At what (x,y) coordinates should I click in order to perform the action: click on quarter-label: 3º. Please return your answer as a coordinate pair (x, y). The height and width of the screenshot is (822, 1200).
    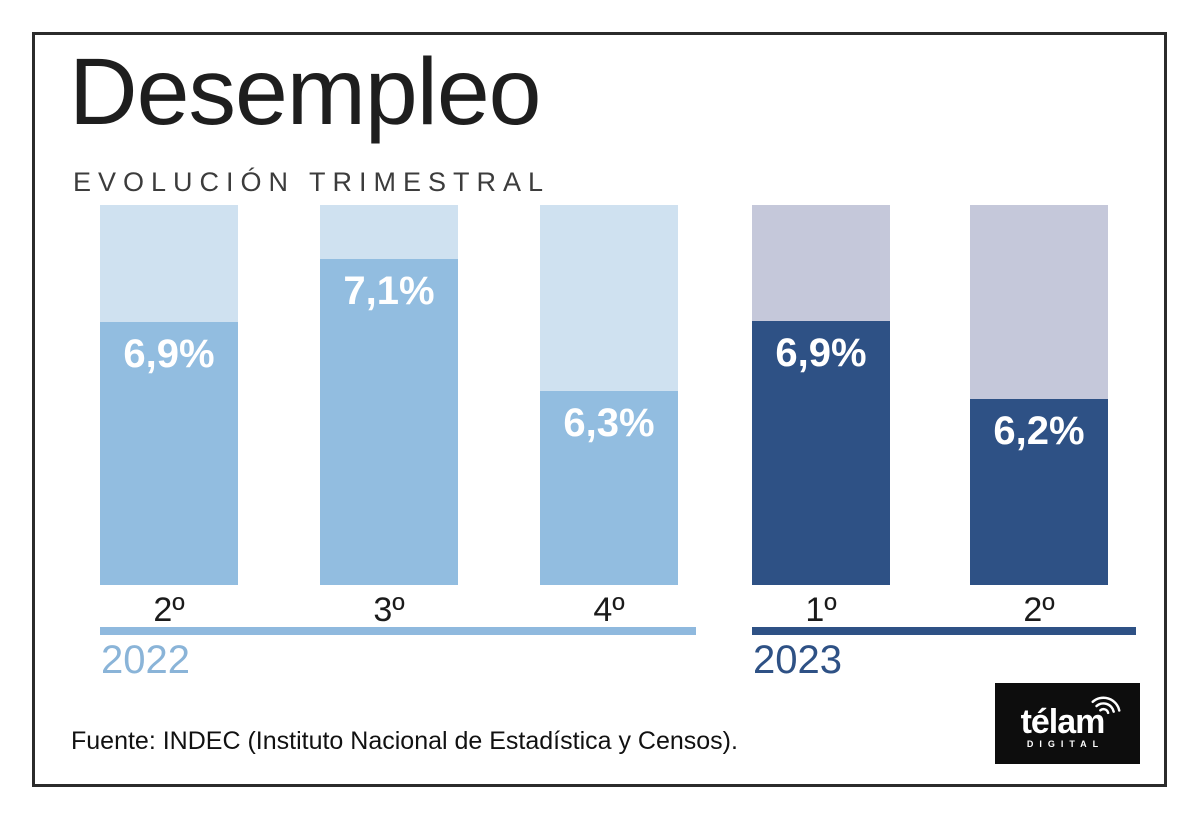
    Looking at the image, I should click on (389, 610).